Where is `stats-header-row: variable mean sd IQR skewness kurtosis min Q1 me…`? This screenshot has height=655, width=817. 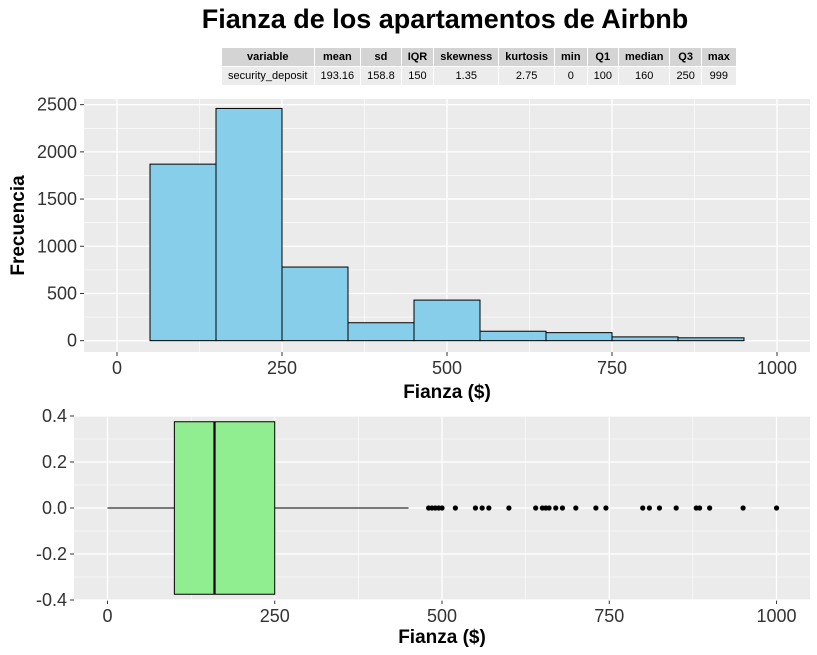 stats-header-row: variable mean sd IQR skewness kurtosis min Q1 me… is located at coordinates (479, 57).